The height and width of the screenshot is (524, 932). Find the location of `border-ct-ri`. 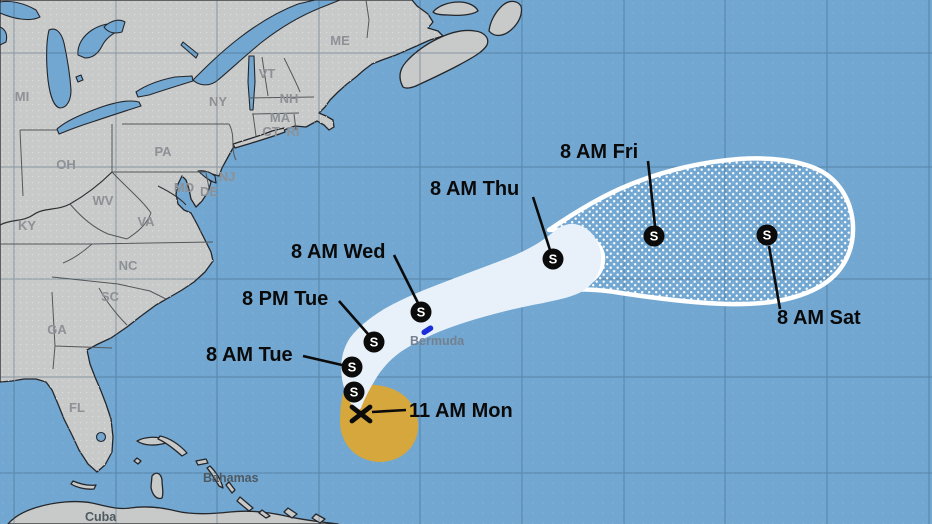

border-ct-ri is located at coordinates (295, 122).